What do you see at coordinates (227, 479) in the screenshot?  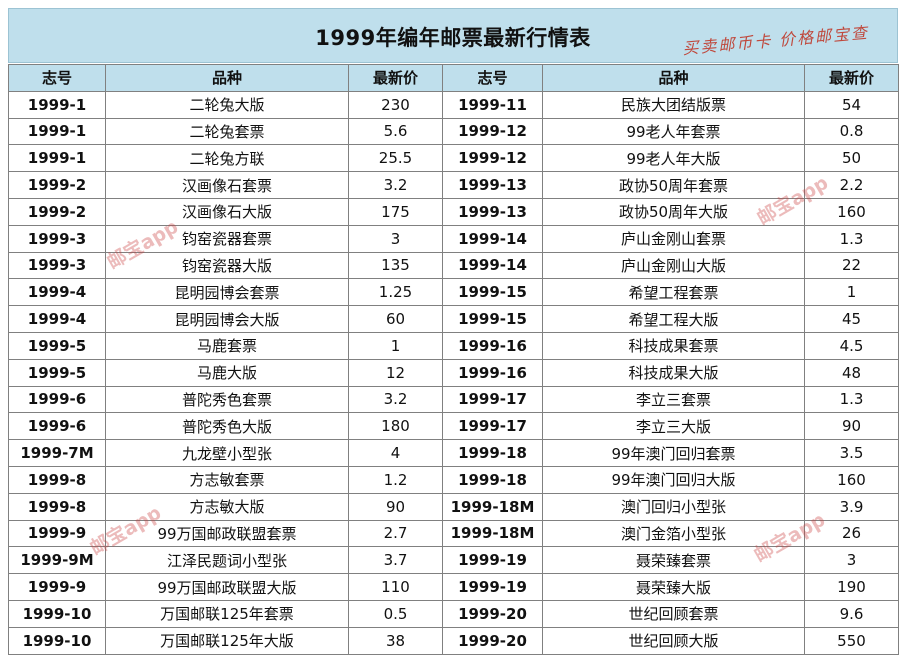 I see `variety: 方志敏套票` at bounding box center [227, 479].